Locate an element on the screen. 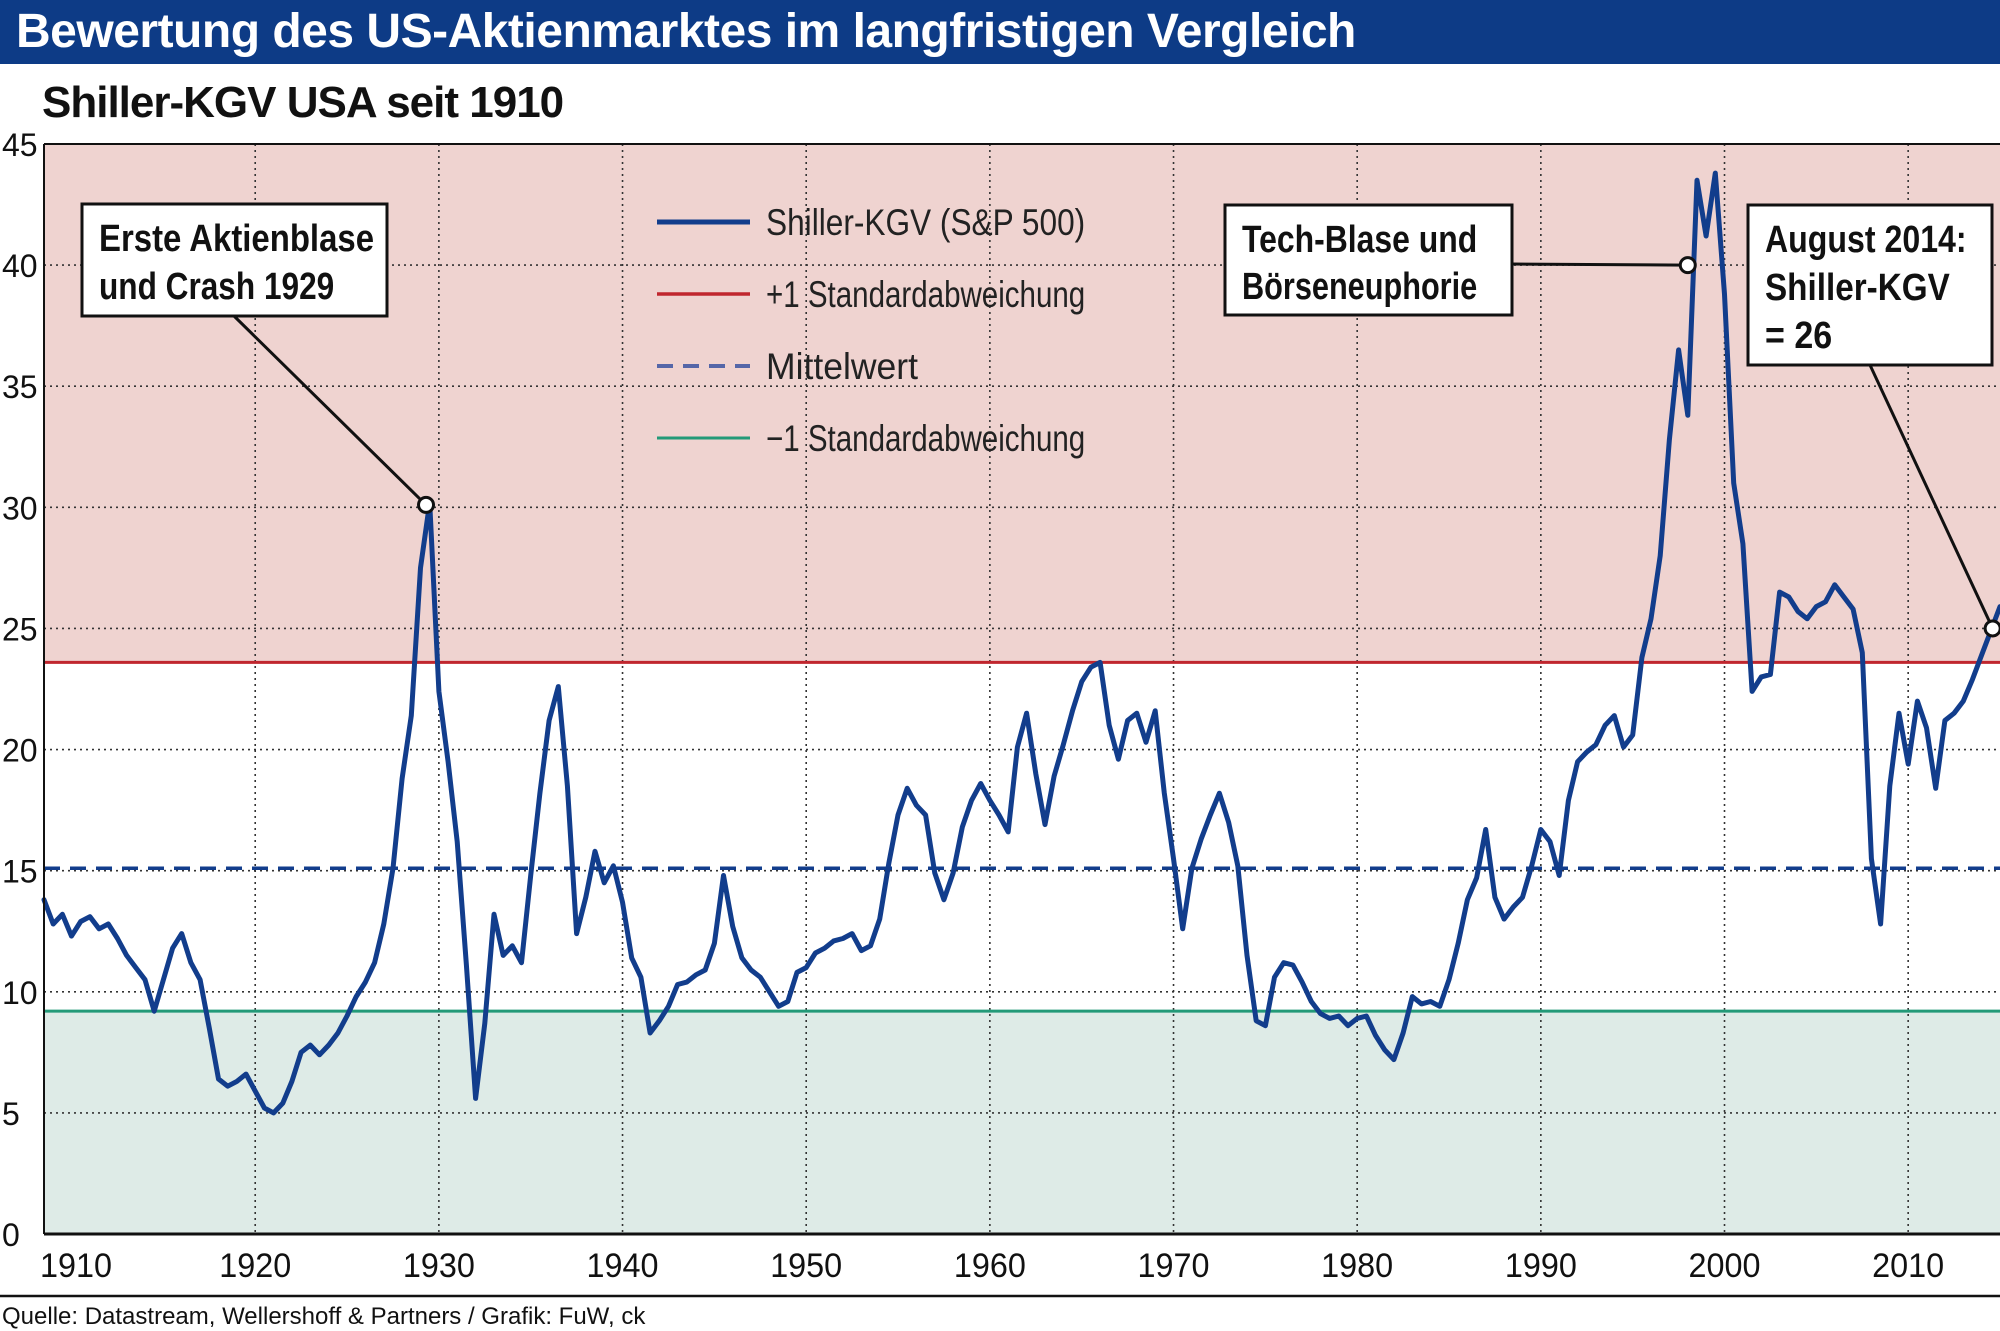 Image resolution: width=2000 pixels, height=1331 pixels. annotation-crash-1929-text-1: und Crash 1929 is located at coordinates (216, 287).